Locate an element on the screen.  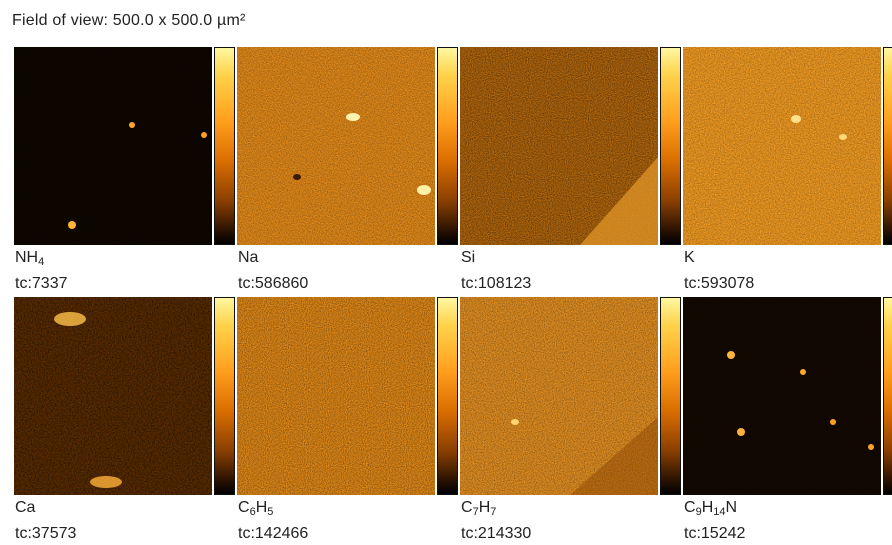
ion-panel-c9h14n: C9H14N tc:15242 is located at coordinates (787, 421).